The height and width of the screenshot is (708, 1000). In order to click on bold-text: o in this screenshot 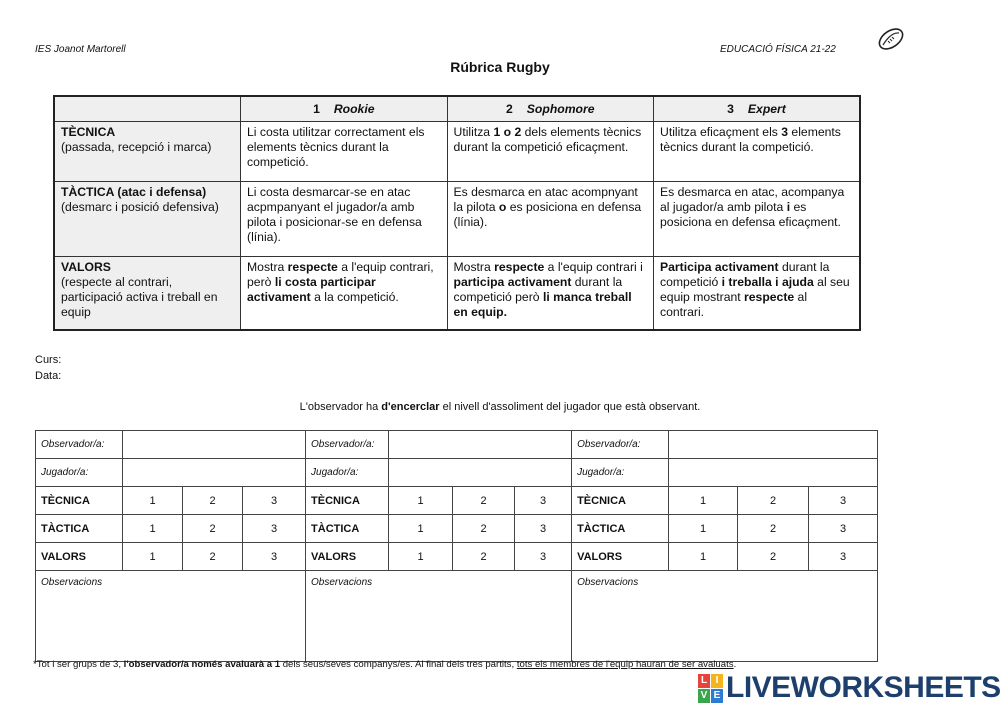, I will do `click(502, 207)`.